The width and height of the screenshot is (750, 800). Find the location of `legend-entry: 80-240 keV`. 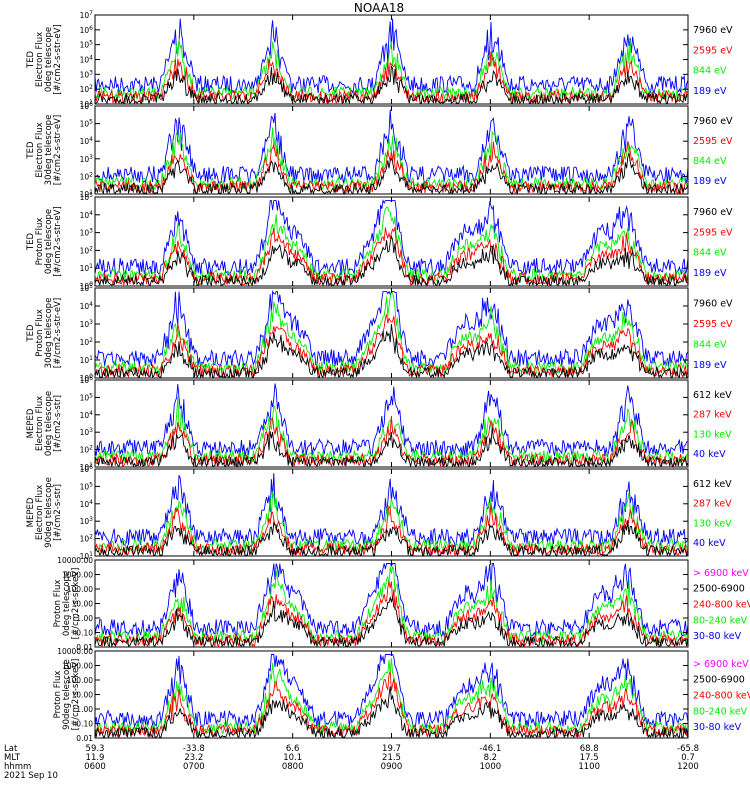

legend-entry: 80-240 keV is located at coordinates (720, 711).